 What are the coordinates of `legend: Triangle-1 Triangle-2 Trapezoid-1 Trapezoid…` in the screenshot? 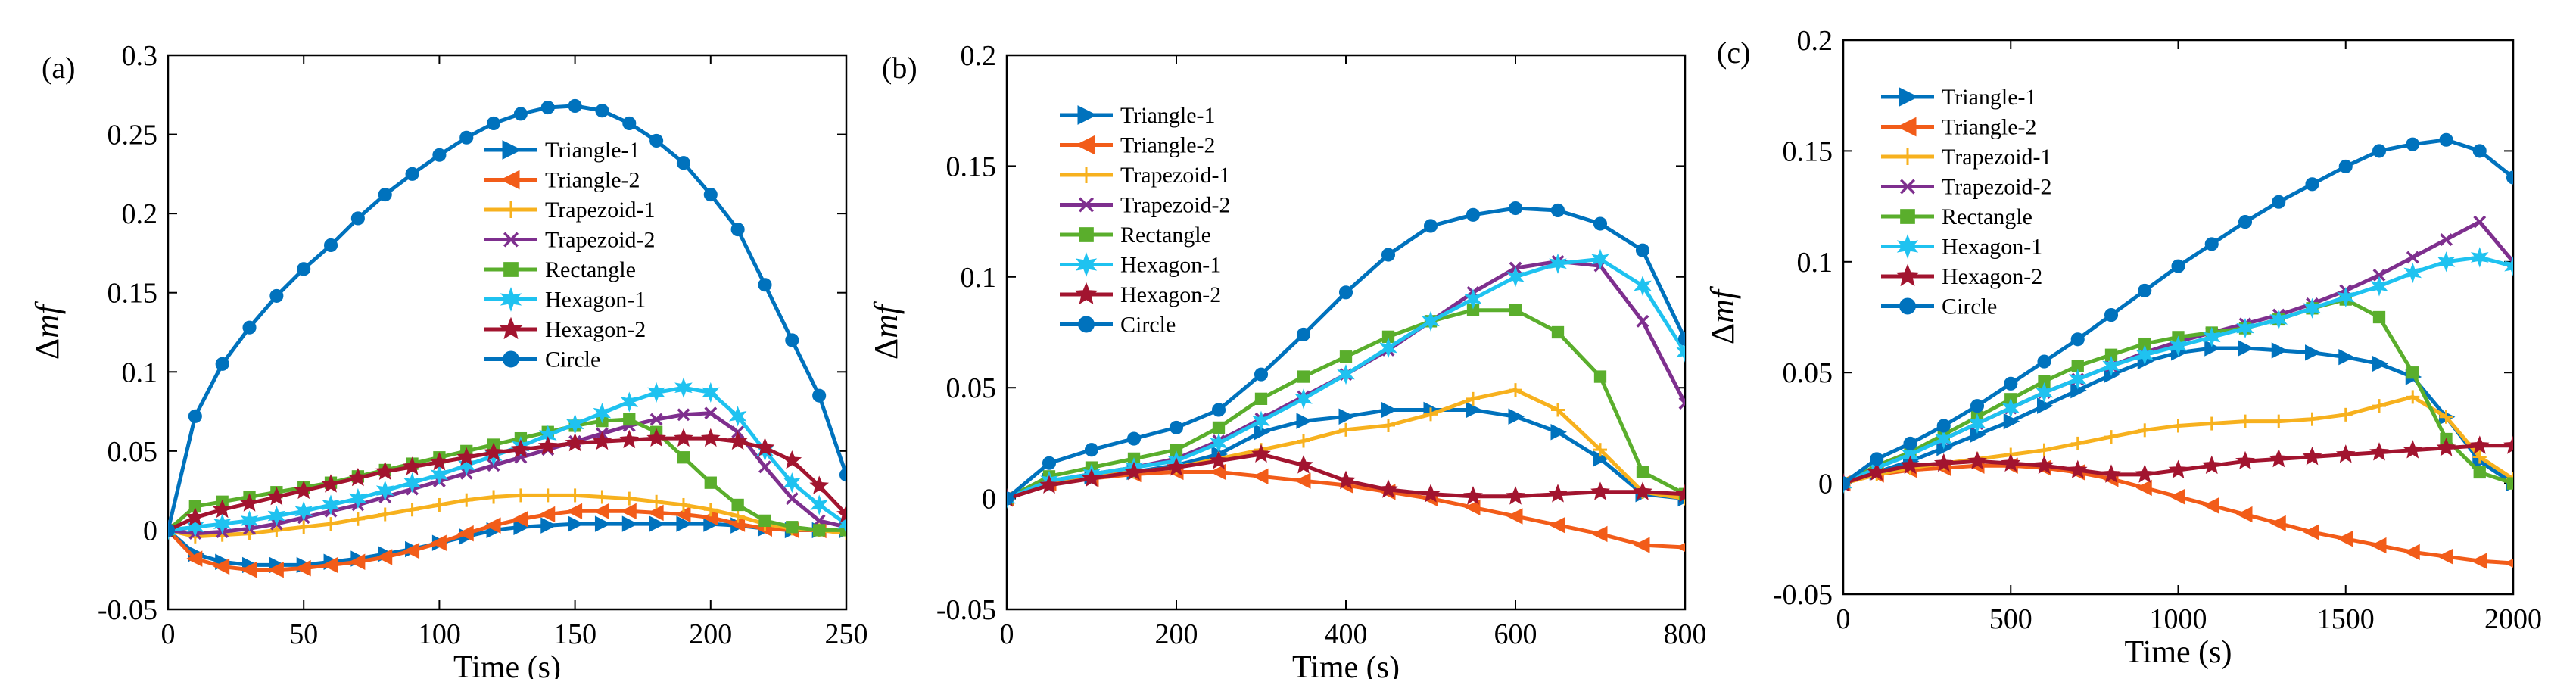 It's located at (1966, 202).